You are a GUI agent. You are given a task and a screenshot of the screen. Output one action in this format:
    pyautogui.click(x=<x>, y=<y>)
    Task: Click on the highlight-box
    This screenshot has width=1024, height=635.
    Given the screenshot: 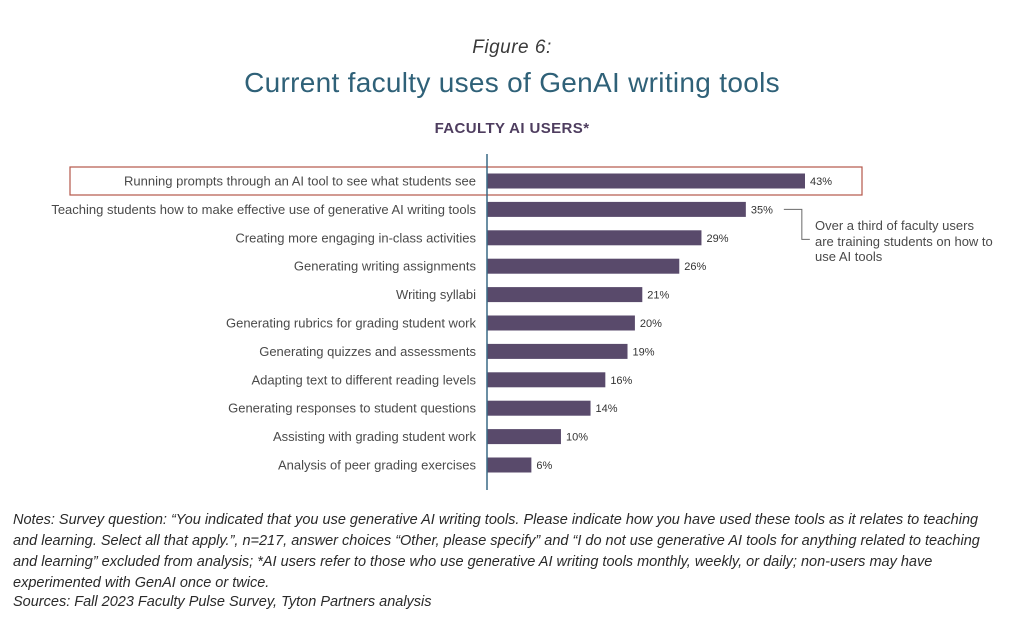 What is the action you would take?
    pyautogui.click(x=466, y=181)
    